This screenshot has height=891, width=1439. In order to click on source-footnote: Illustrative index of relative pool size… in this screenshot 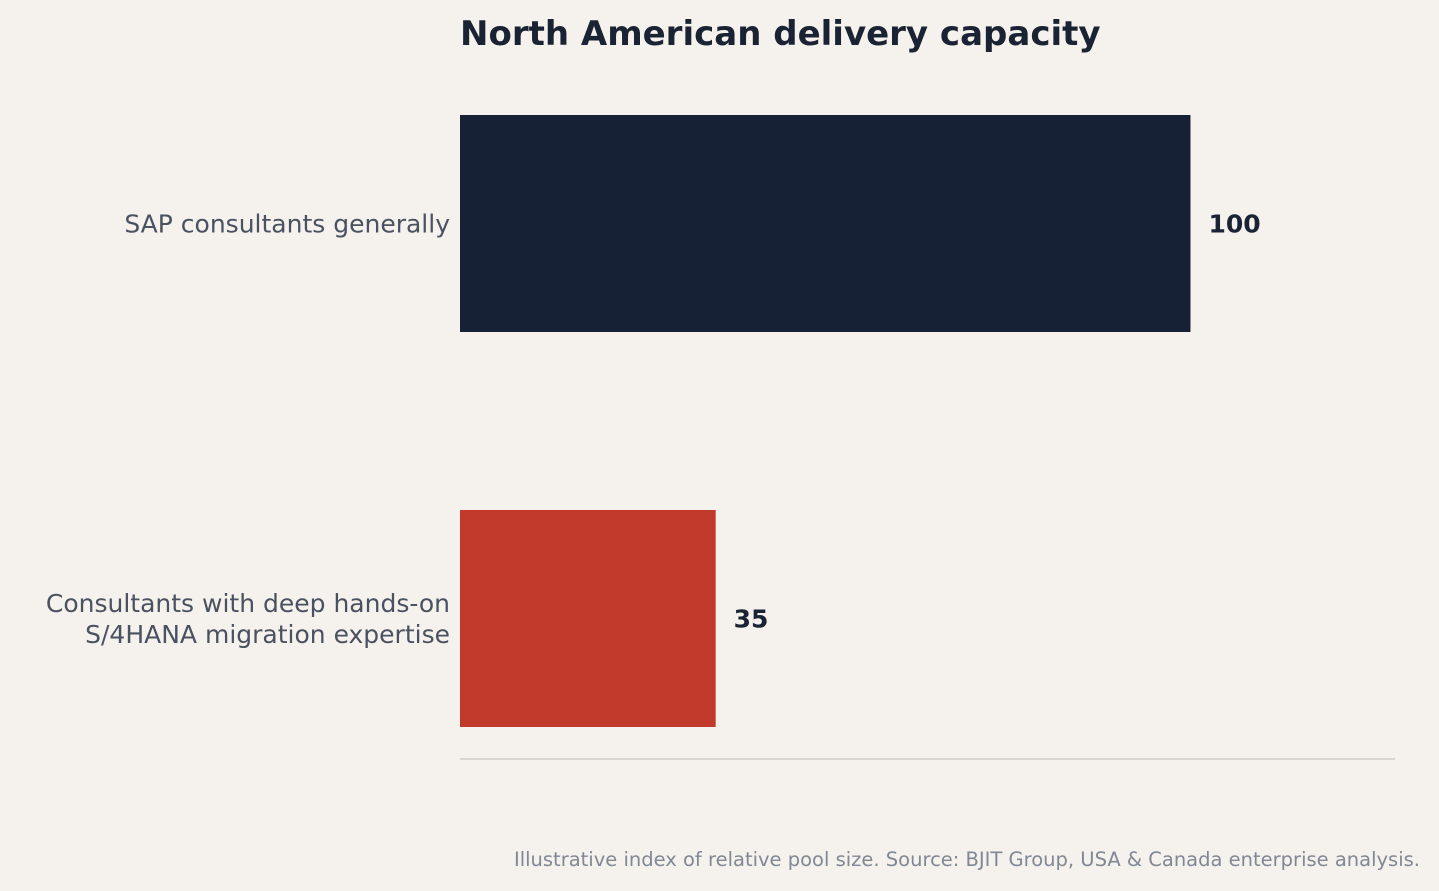, I will do `click(967, 859)`.